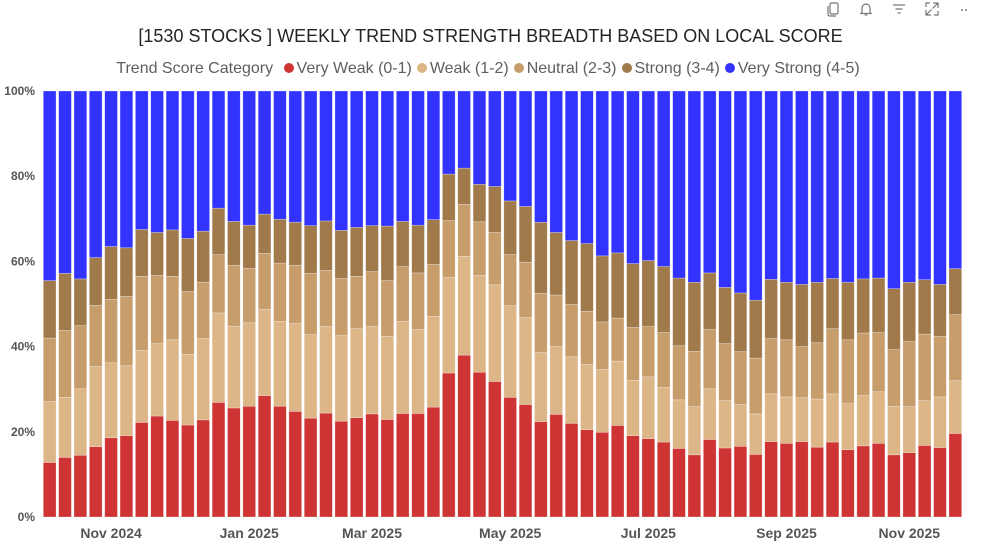 This screenshot has width=981, height=554. Describe the element at coordinates (900, 9) in the screenshot. I see `filter-icon` at that location.